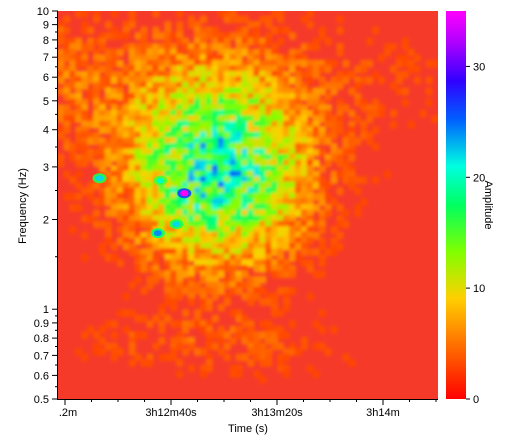 This screenshot has width=508, height=445. Describe the element at coordinates (184, 193) in the screenshot. I see `heatmap-peak-core` at that location.